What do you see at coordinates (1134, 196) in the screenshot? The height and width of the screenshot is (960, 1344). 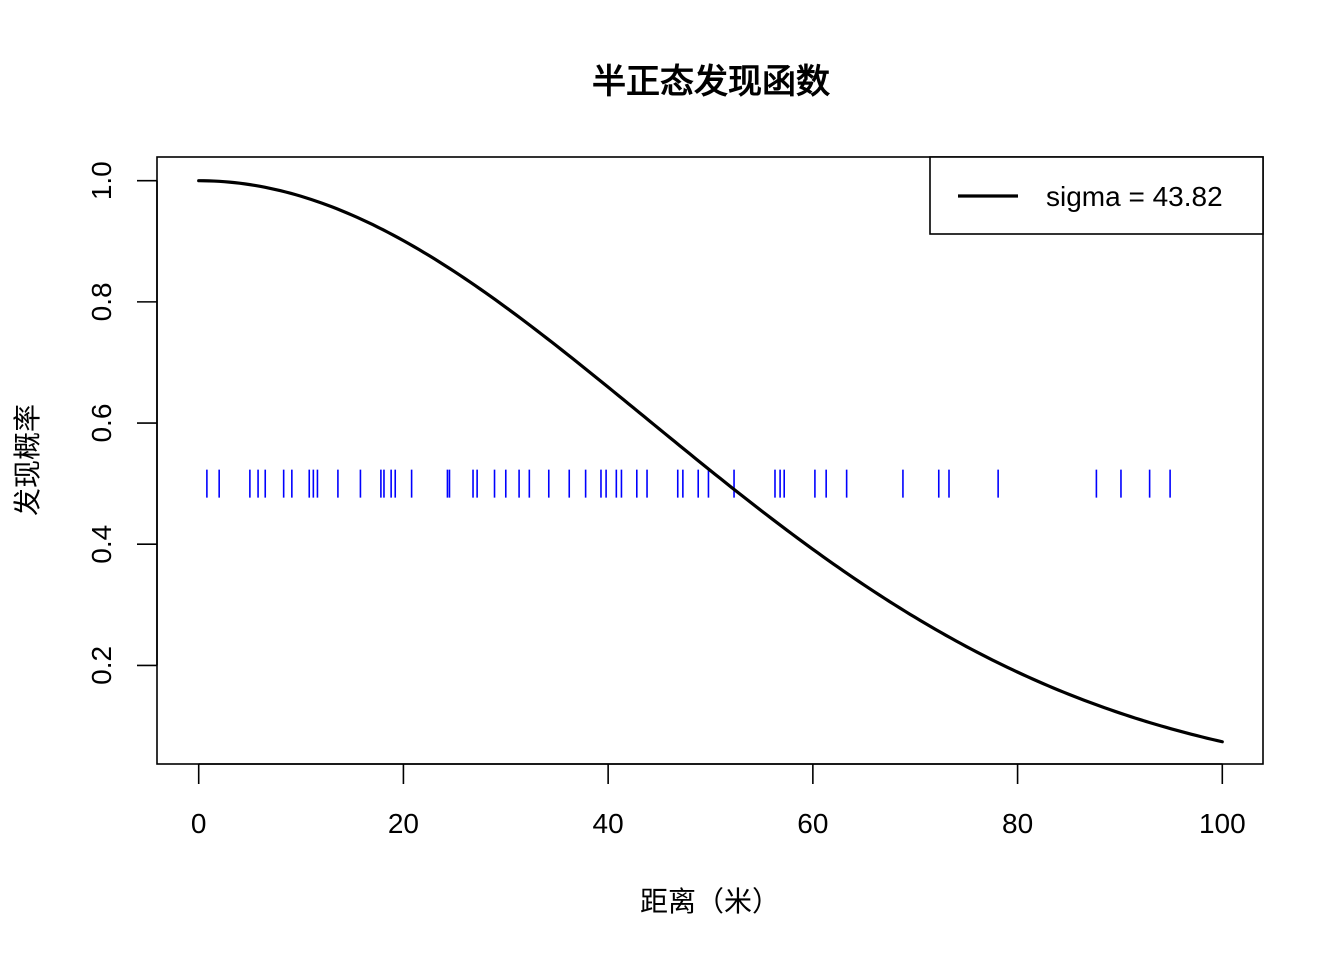 I see `legend-entry-label: sigma = 43.82` at bounding box center [1134, 196].